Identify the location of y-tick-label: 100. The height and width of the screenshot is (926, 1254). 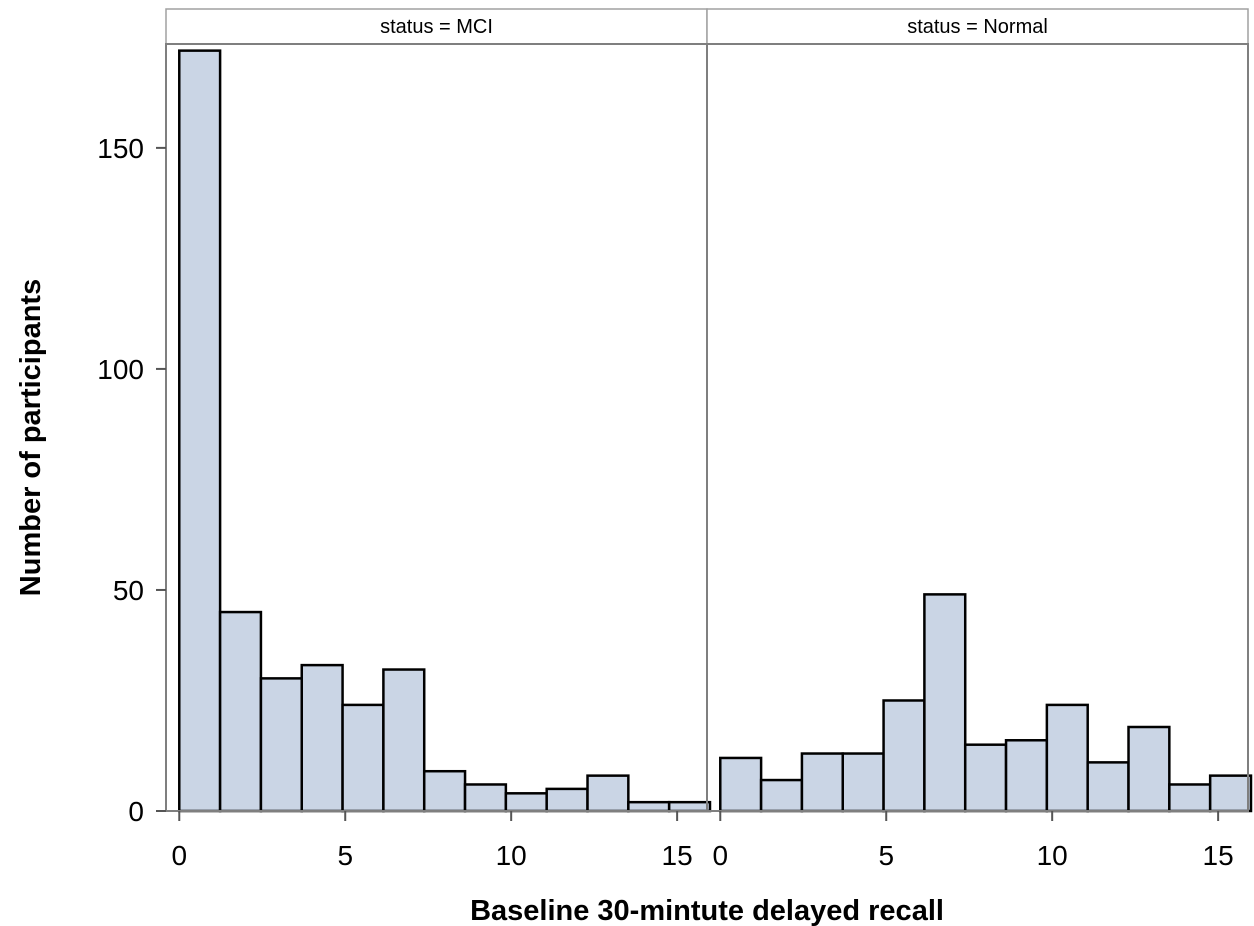
(120, 369).